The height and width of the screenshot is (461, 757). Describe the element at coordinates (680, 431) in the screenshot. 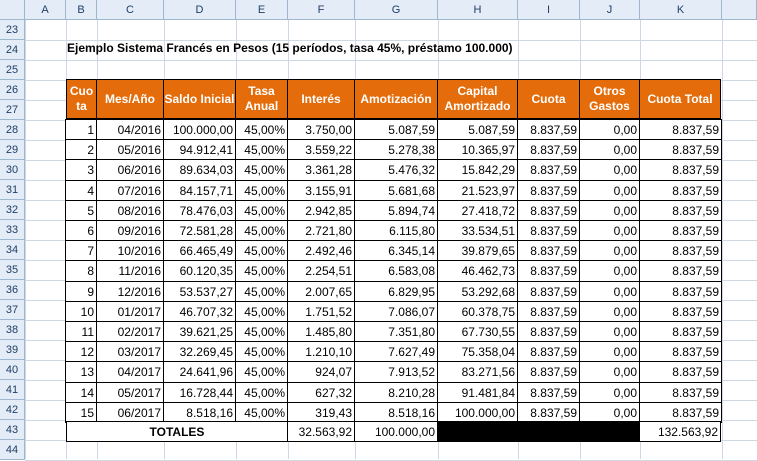

I see `total-installment-sum: 132.563,92` at that location.